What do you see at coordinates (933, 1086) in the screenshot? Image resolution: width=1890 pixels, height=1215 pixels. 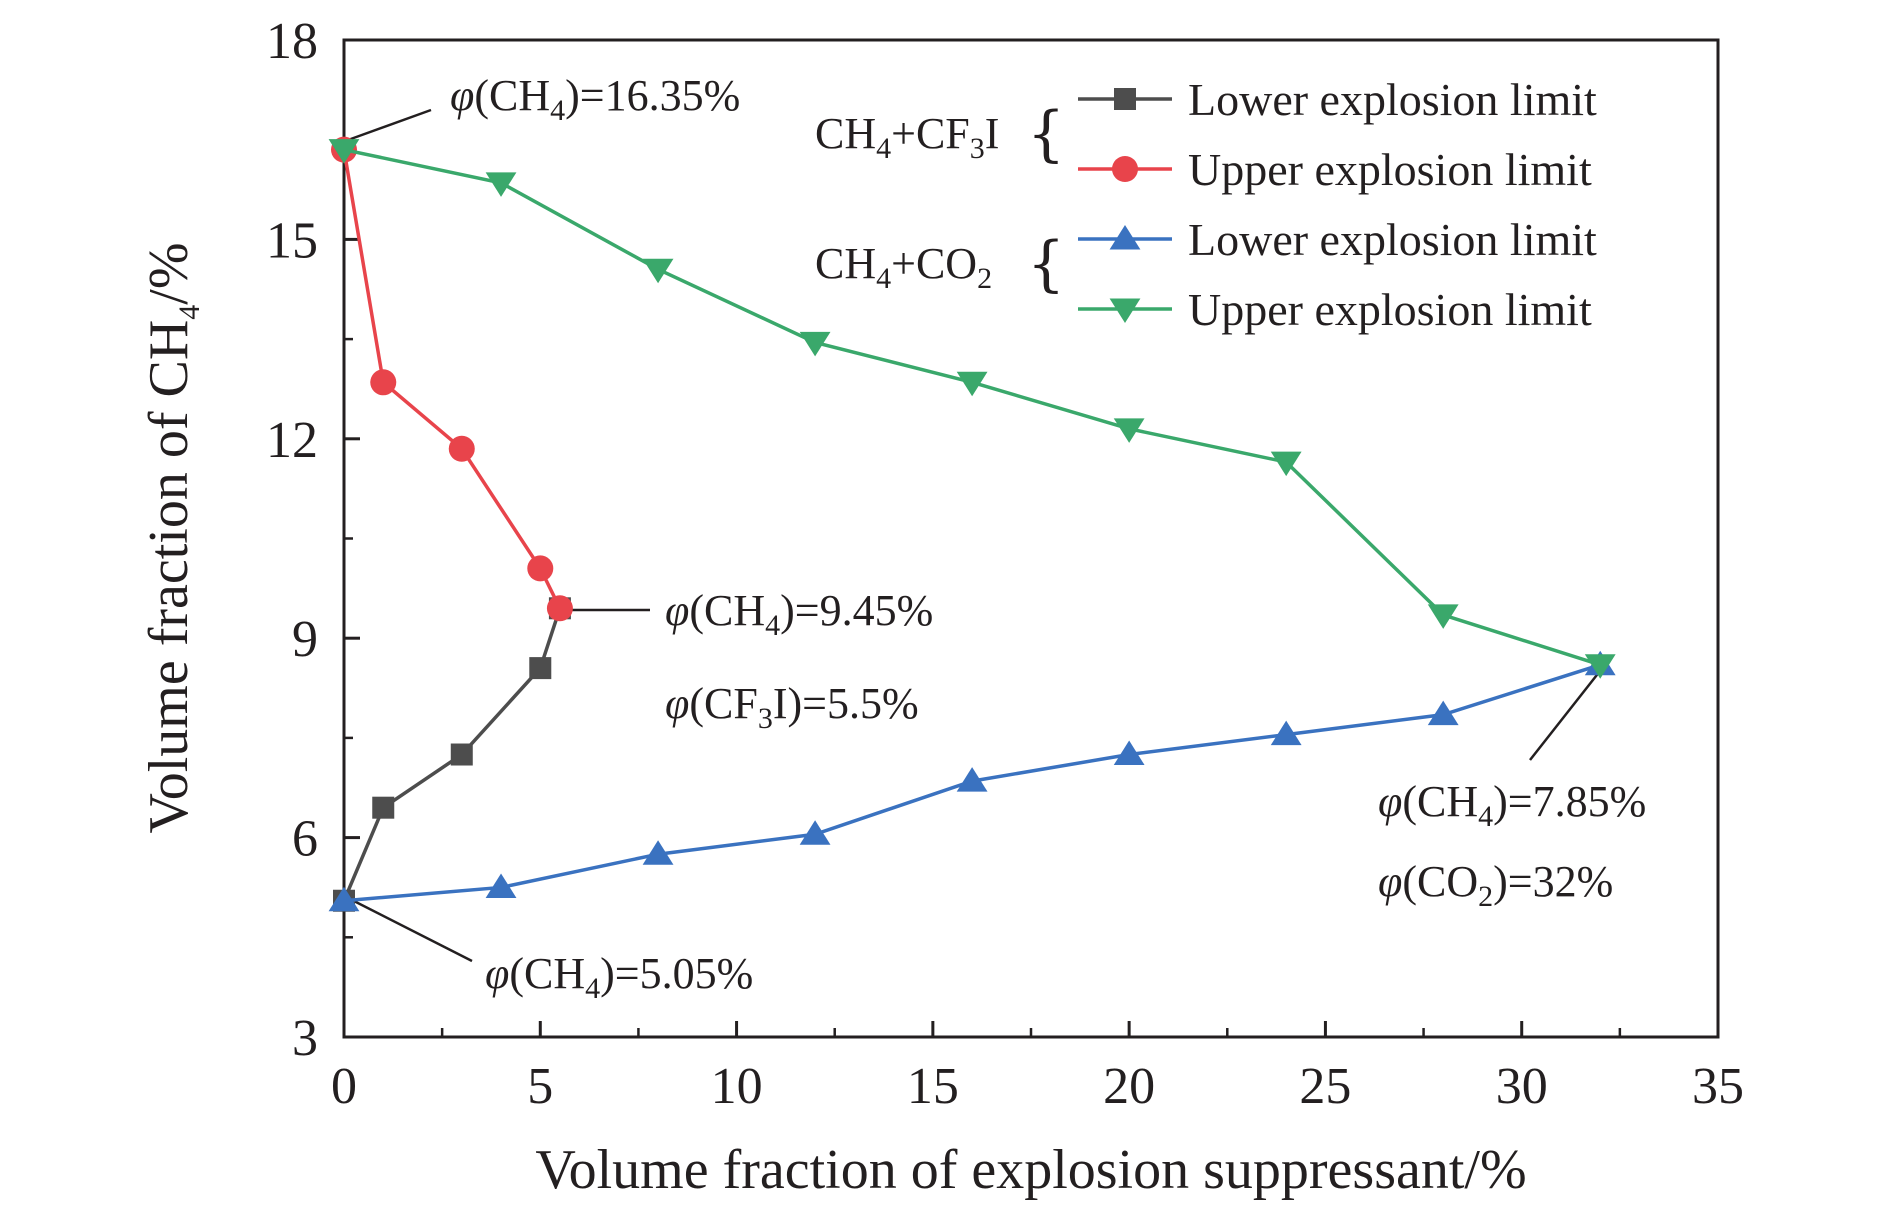 I see `x-tick-label: 15` at bounding box center [933, 1086].